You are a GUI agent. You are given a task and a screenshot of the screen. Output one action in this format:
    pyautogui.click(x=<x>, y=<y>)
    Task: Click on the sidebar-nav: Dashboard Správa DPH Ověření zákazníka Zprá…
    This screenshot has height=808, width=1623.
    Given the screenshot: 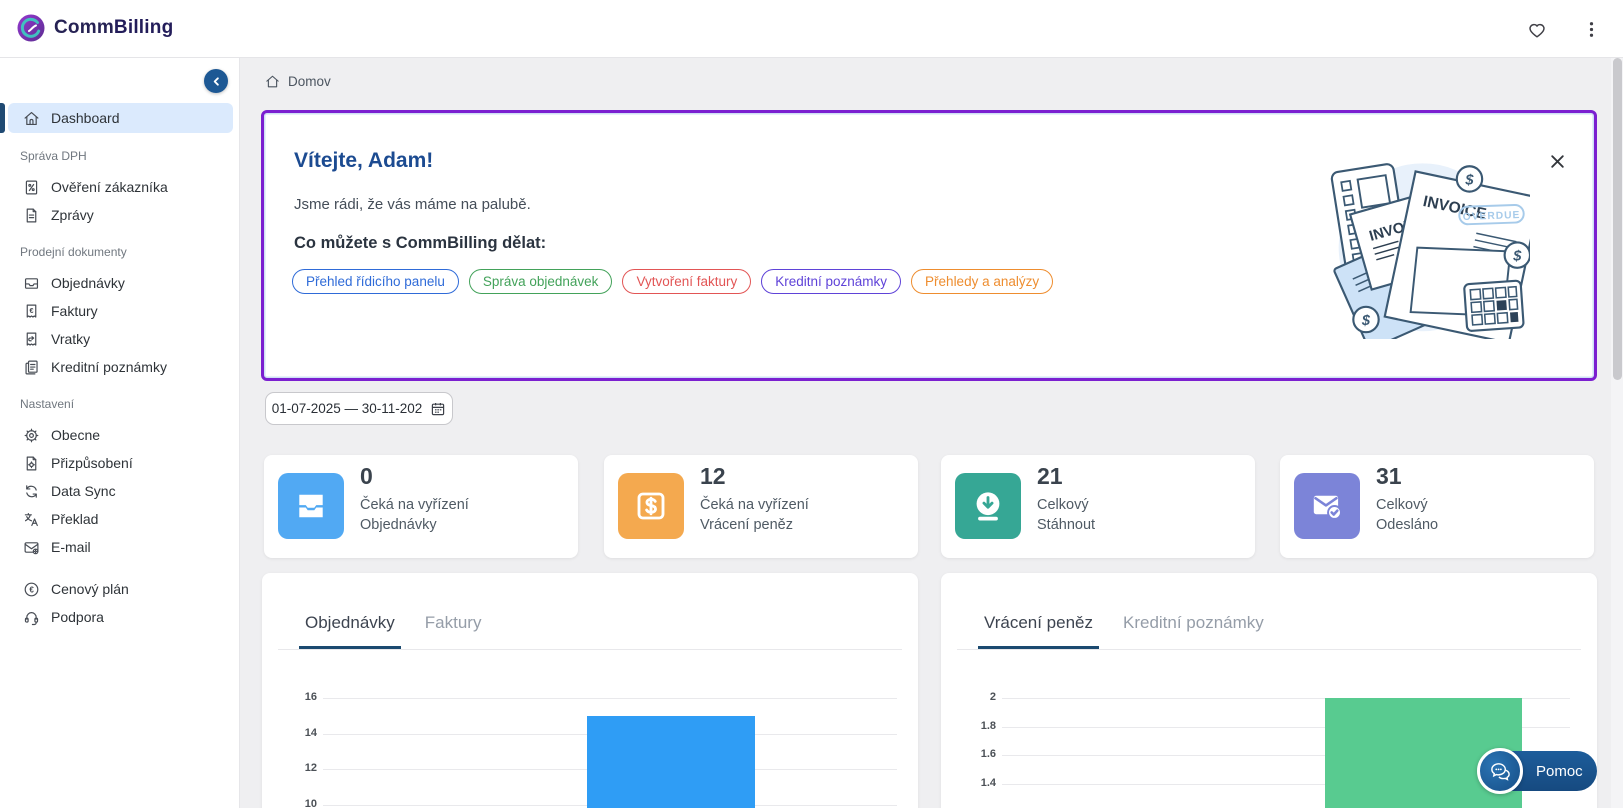 What is the action you would take?
    pyautogui.click(x=119, y=344)
    